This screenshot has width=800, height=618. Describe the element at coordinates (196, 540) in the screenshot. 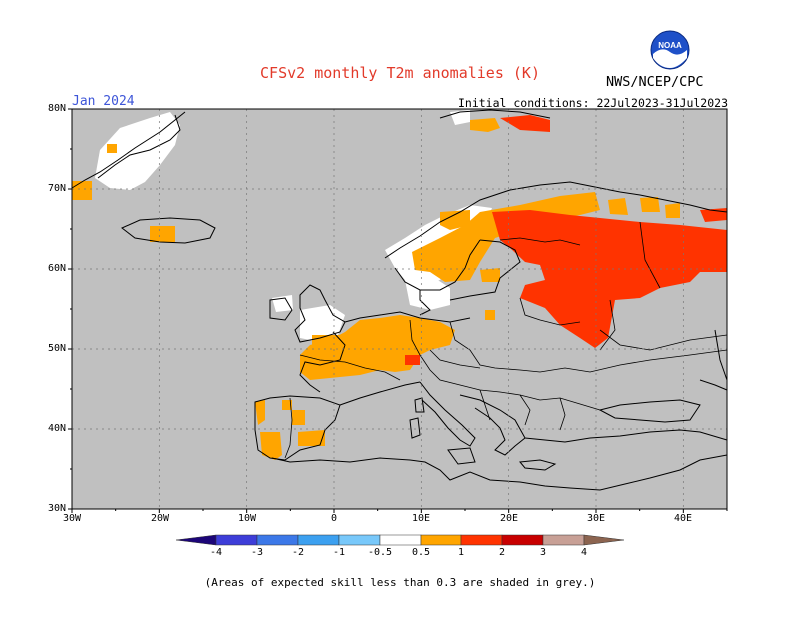

I see `colorbar-arrow-low` at that location.